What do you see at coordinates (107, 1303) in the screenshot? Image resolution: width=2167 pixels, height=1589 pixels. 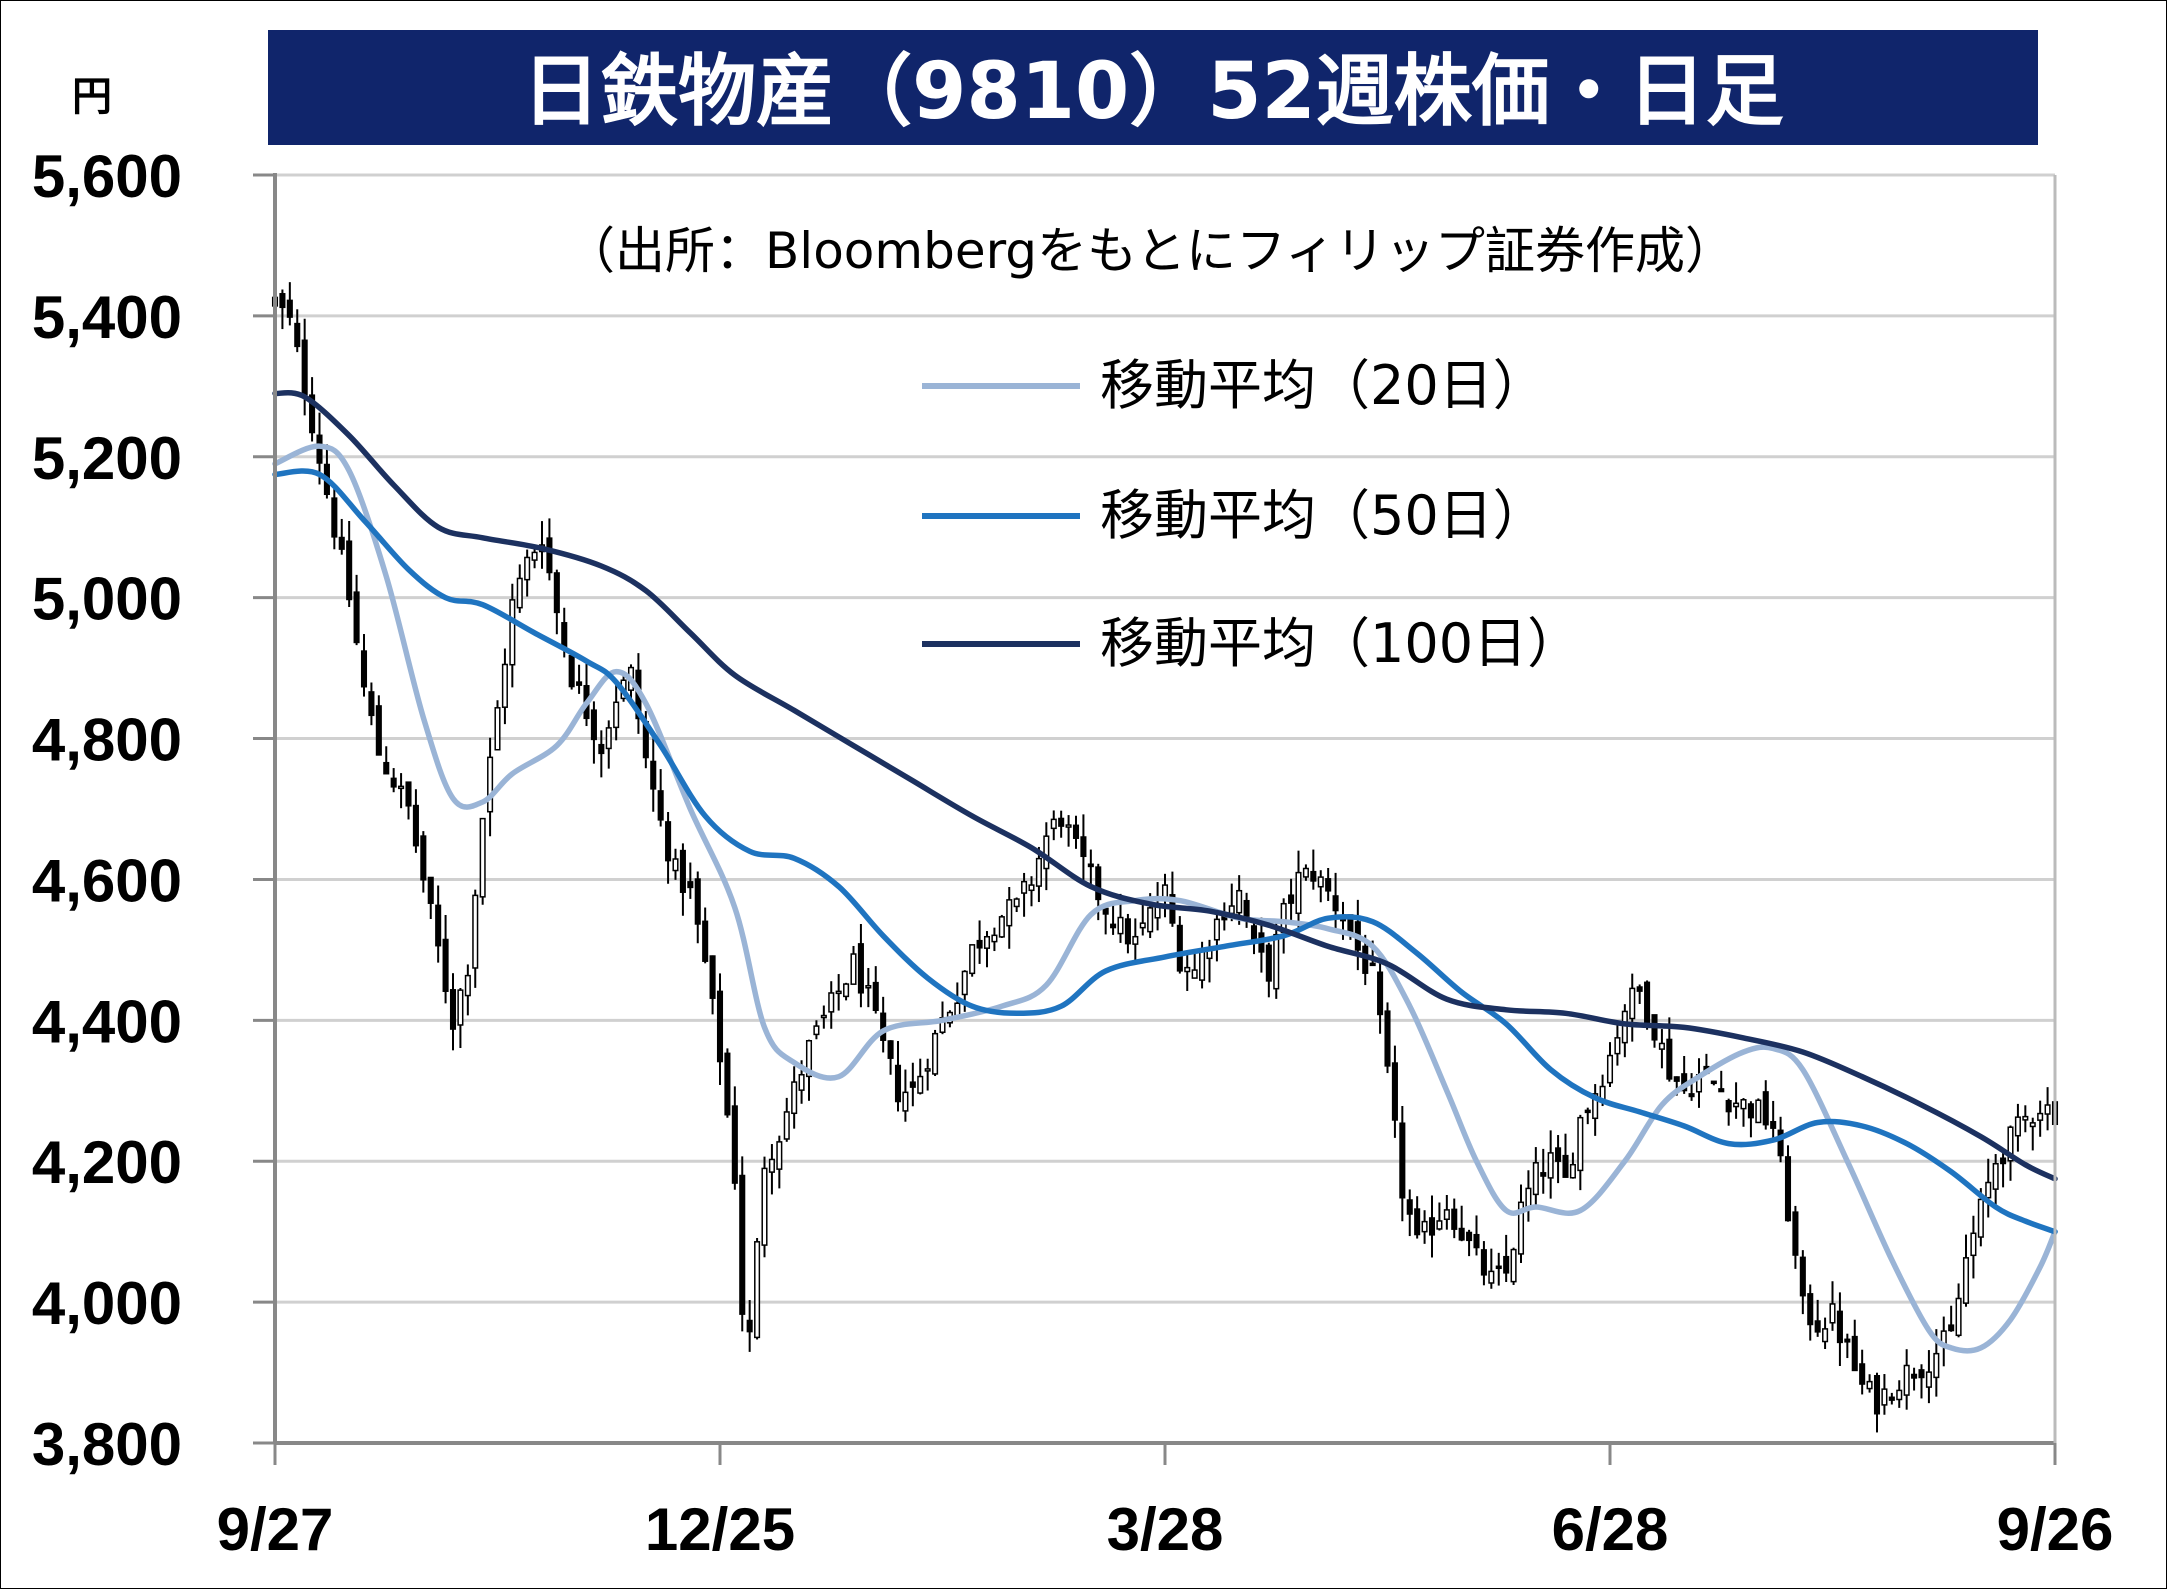 I see `y-tick-label: 4,000` at bounding box center [107, 1303].